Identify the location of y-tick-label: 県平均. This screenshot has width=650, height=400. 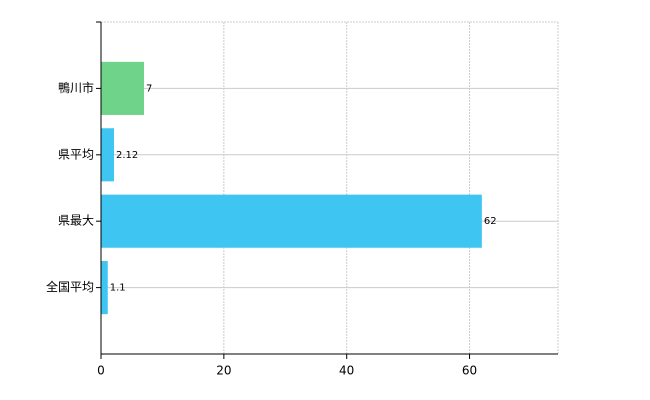
(76, 154).